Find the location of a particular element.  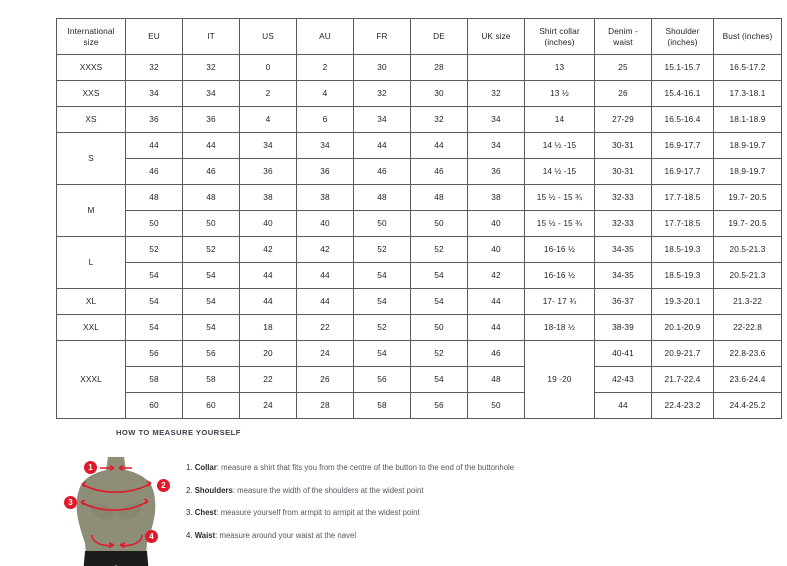

step-label: Waist is located at coordinates (205, 536).